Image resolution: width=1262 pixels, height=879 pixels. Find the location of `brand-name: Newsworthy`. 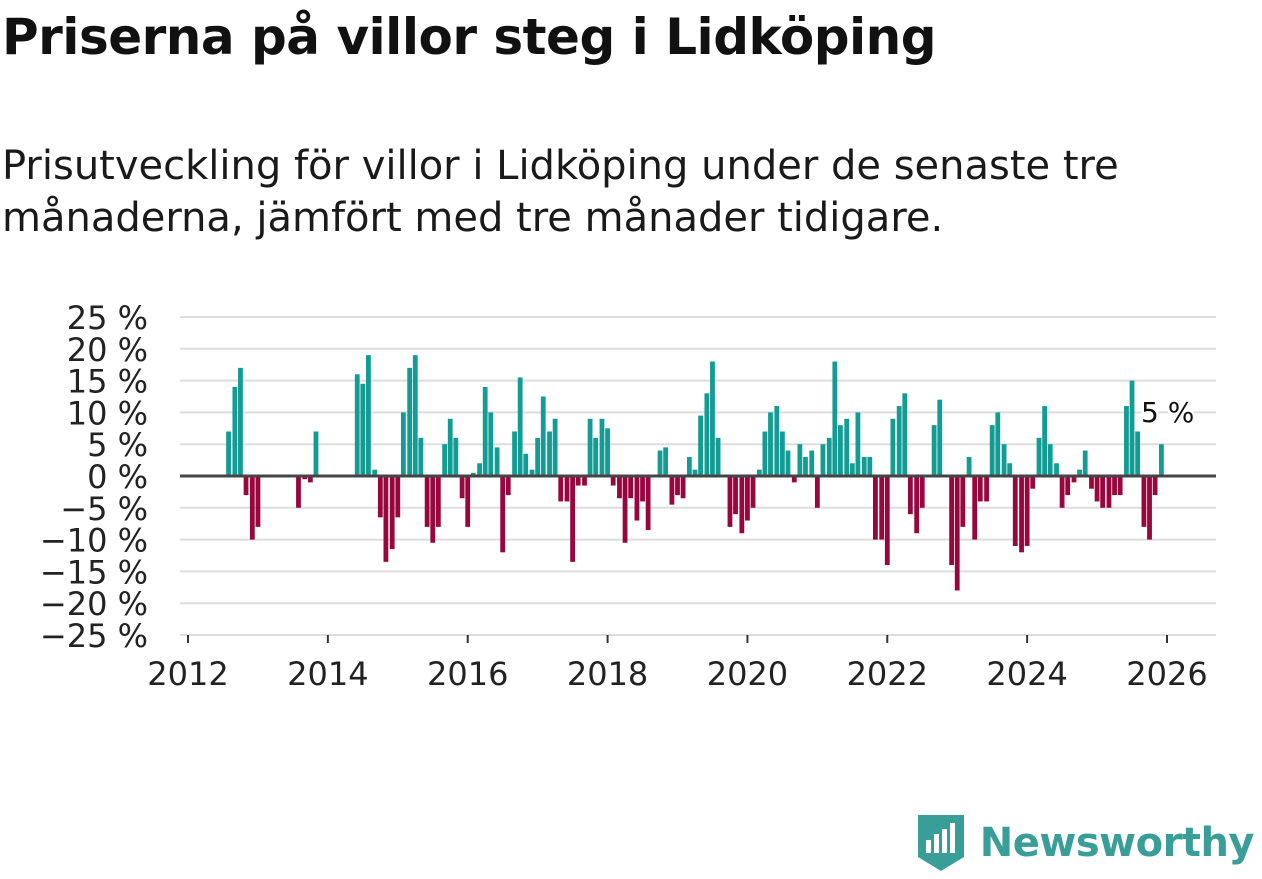

brand-name: Newsworthy is located at coordinates (1117, 843).